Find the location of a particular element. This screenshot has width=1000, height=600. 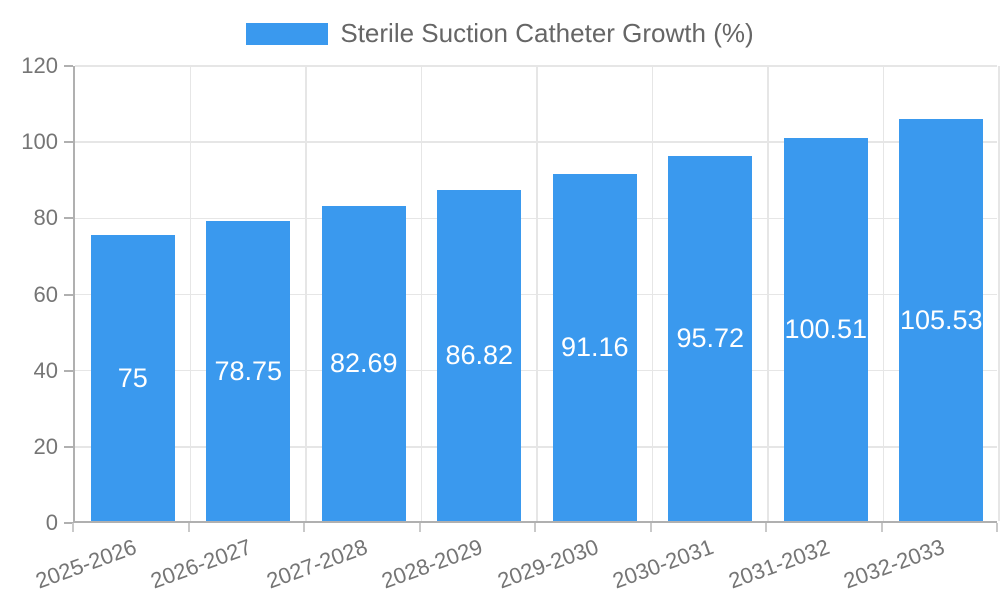

bar-value-label: 91.16 is located at coordinates (594, 346).